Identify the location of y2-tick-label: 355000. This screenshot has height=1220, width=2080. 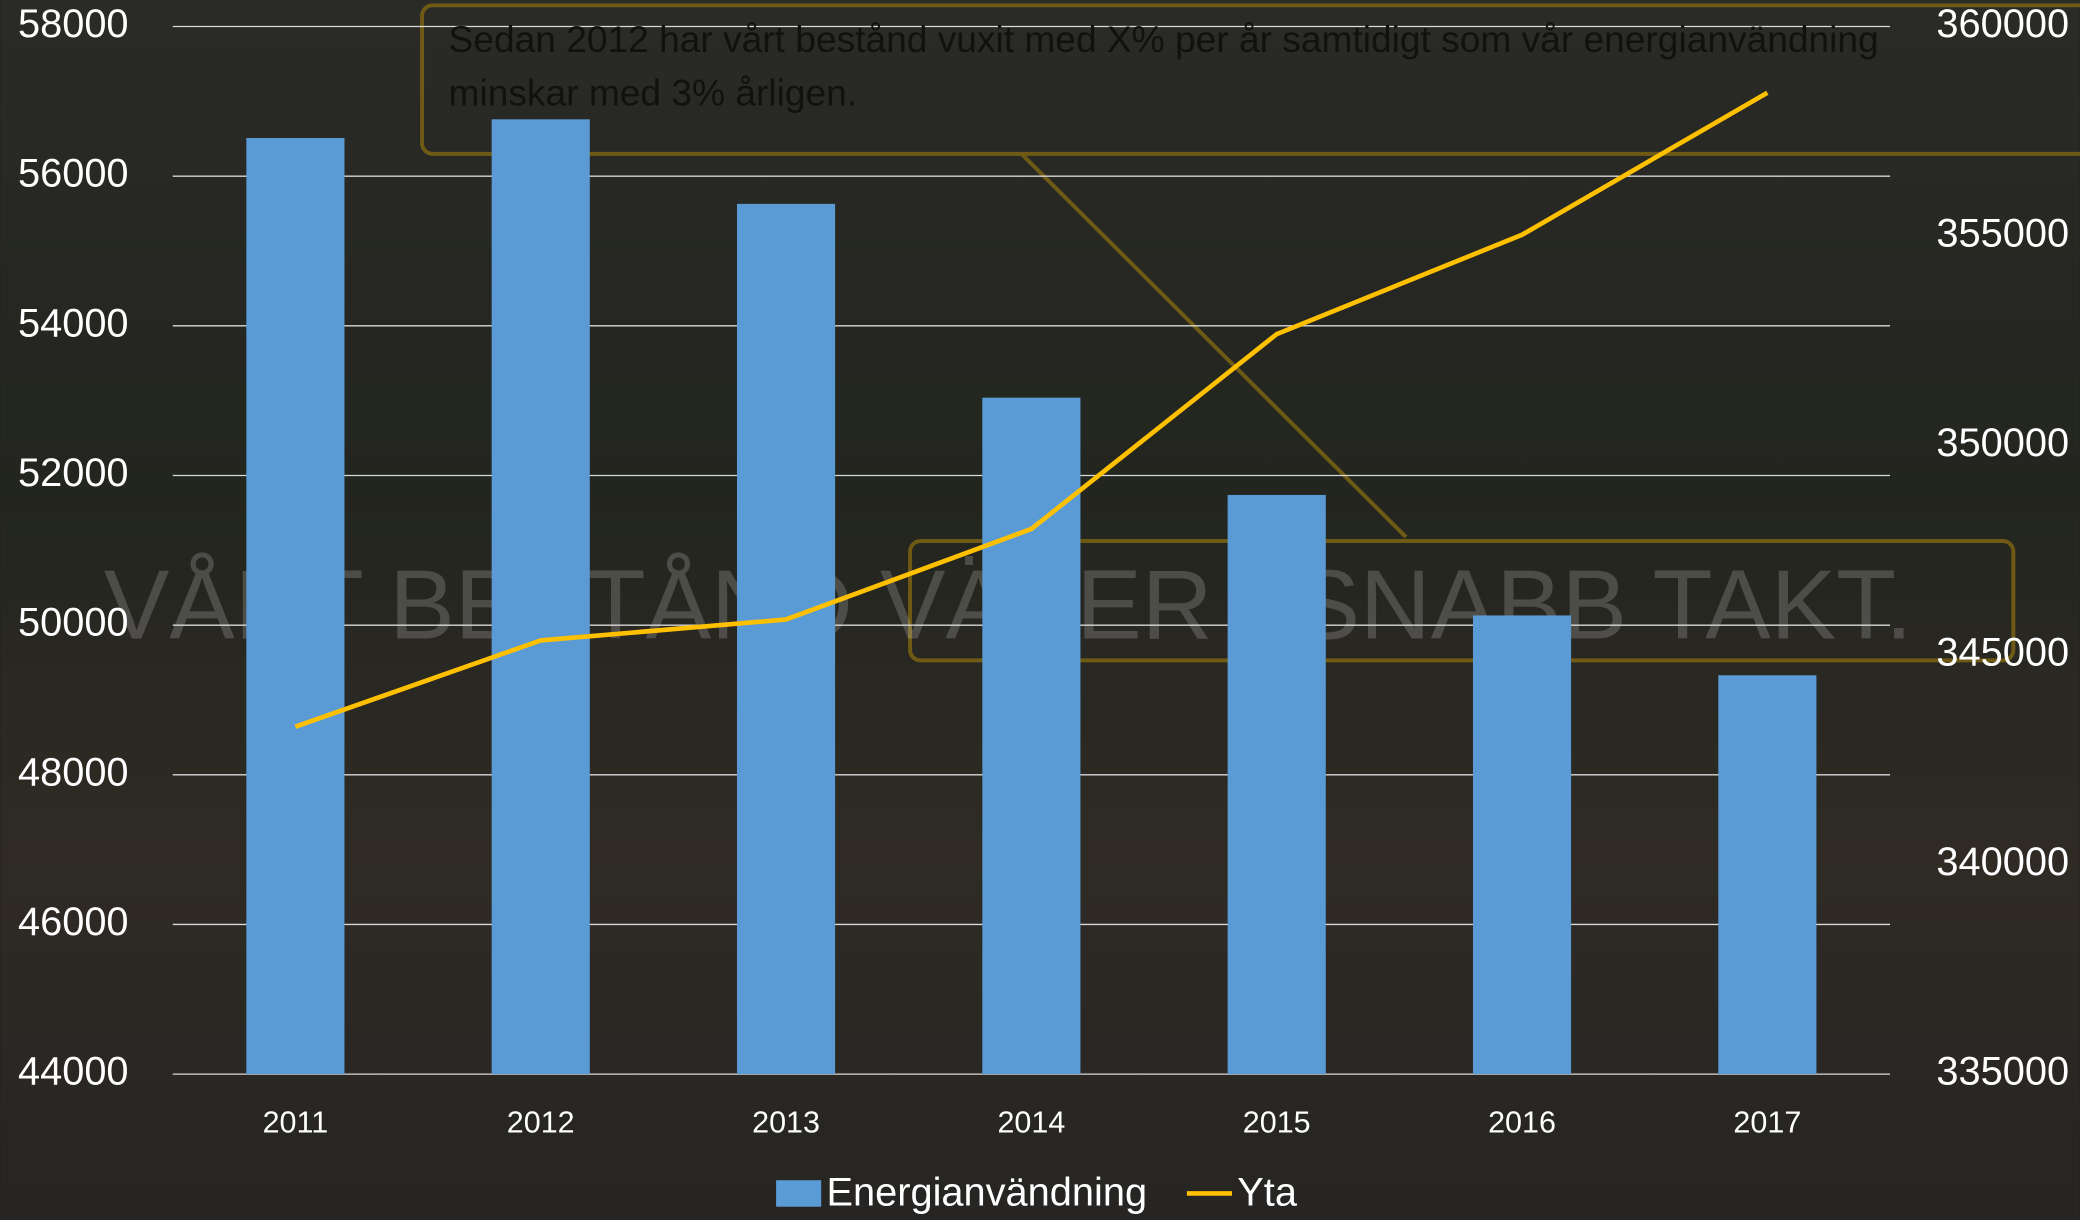
(2002, 234).